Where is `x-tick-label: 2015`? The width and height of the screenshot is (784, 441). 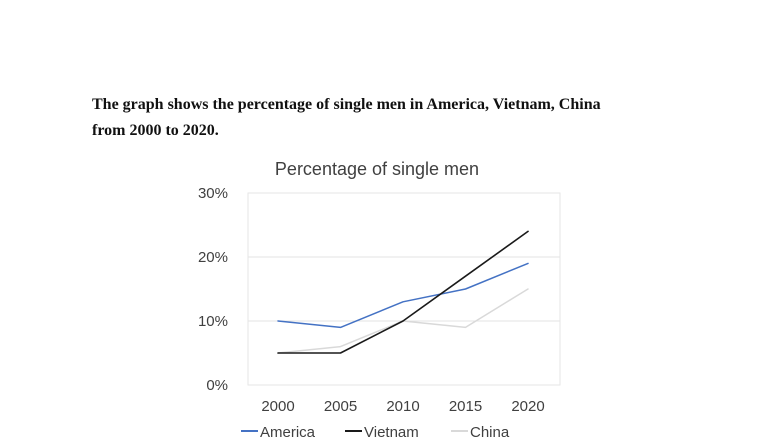
x-tick-label: 2015 is located at coordinates (465, 406).